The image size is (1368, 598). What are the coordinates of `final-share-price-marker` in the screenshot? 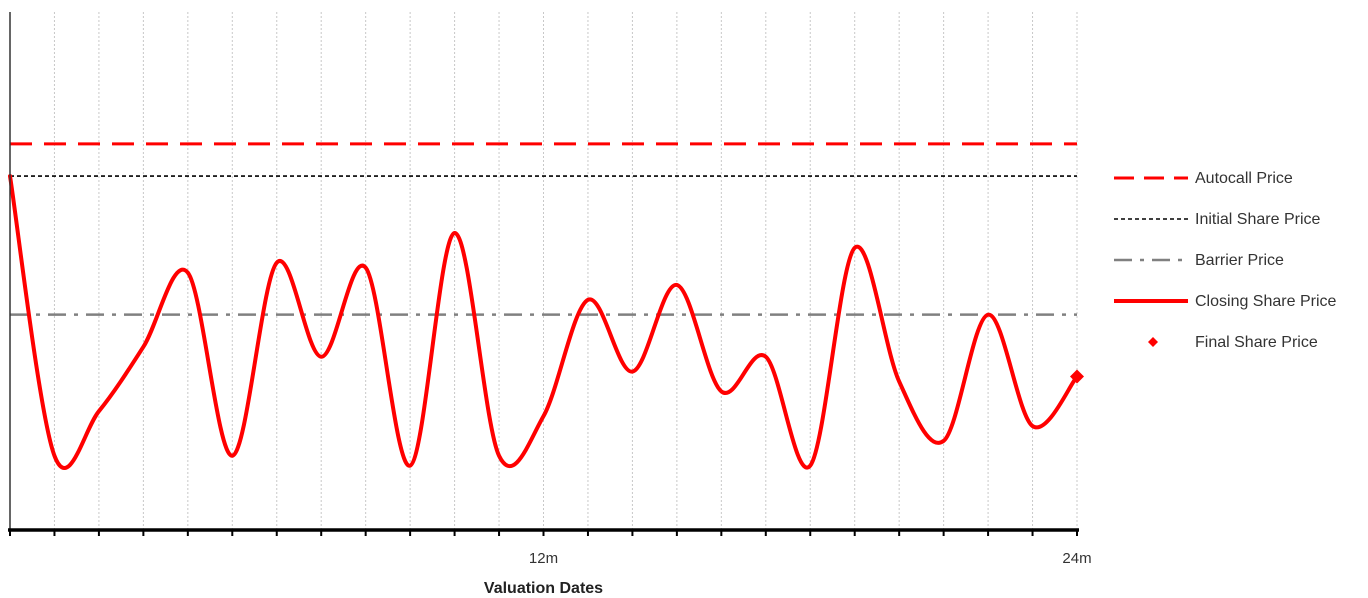 It's located at (1077, 376).